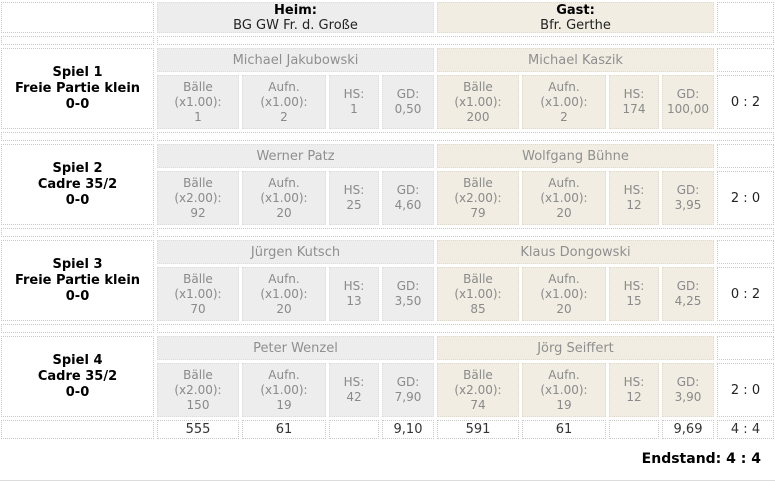 Image resolution: width=775 pixels, height=481 pixels. I want to click on game-4-label: Spiel 4 Cadre 35/2 0-0, so click(77, 376).